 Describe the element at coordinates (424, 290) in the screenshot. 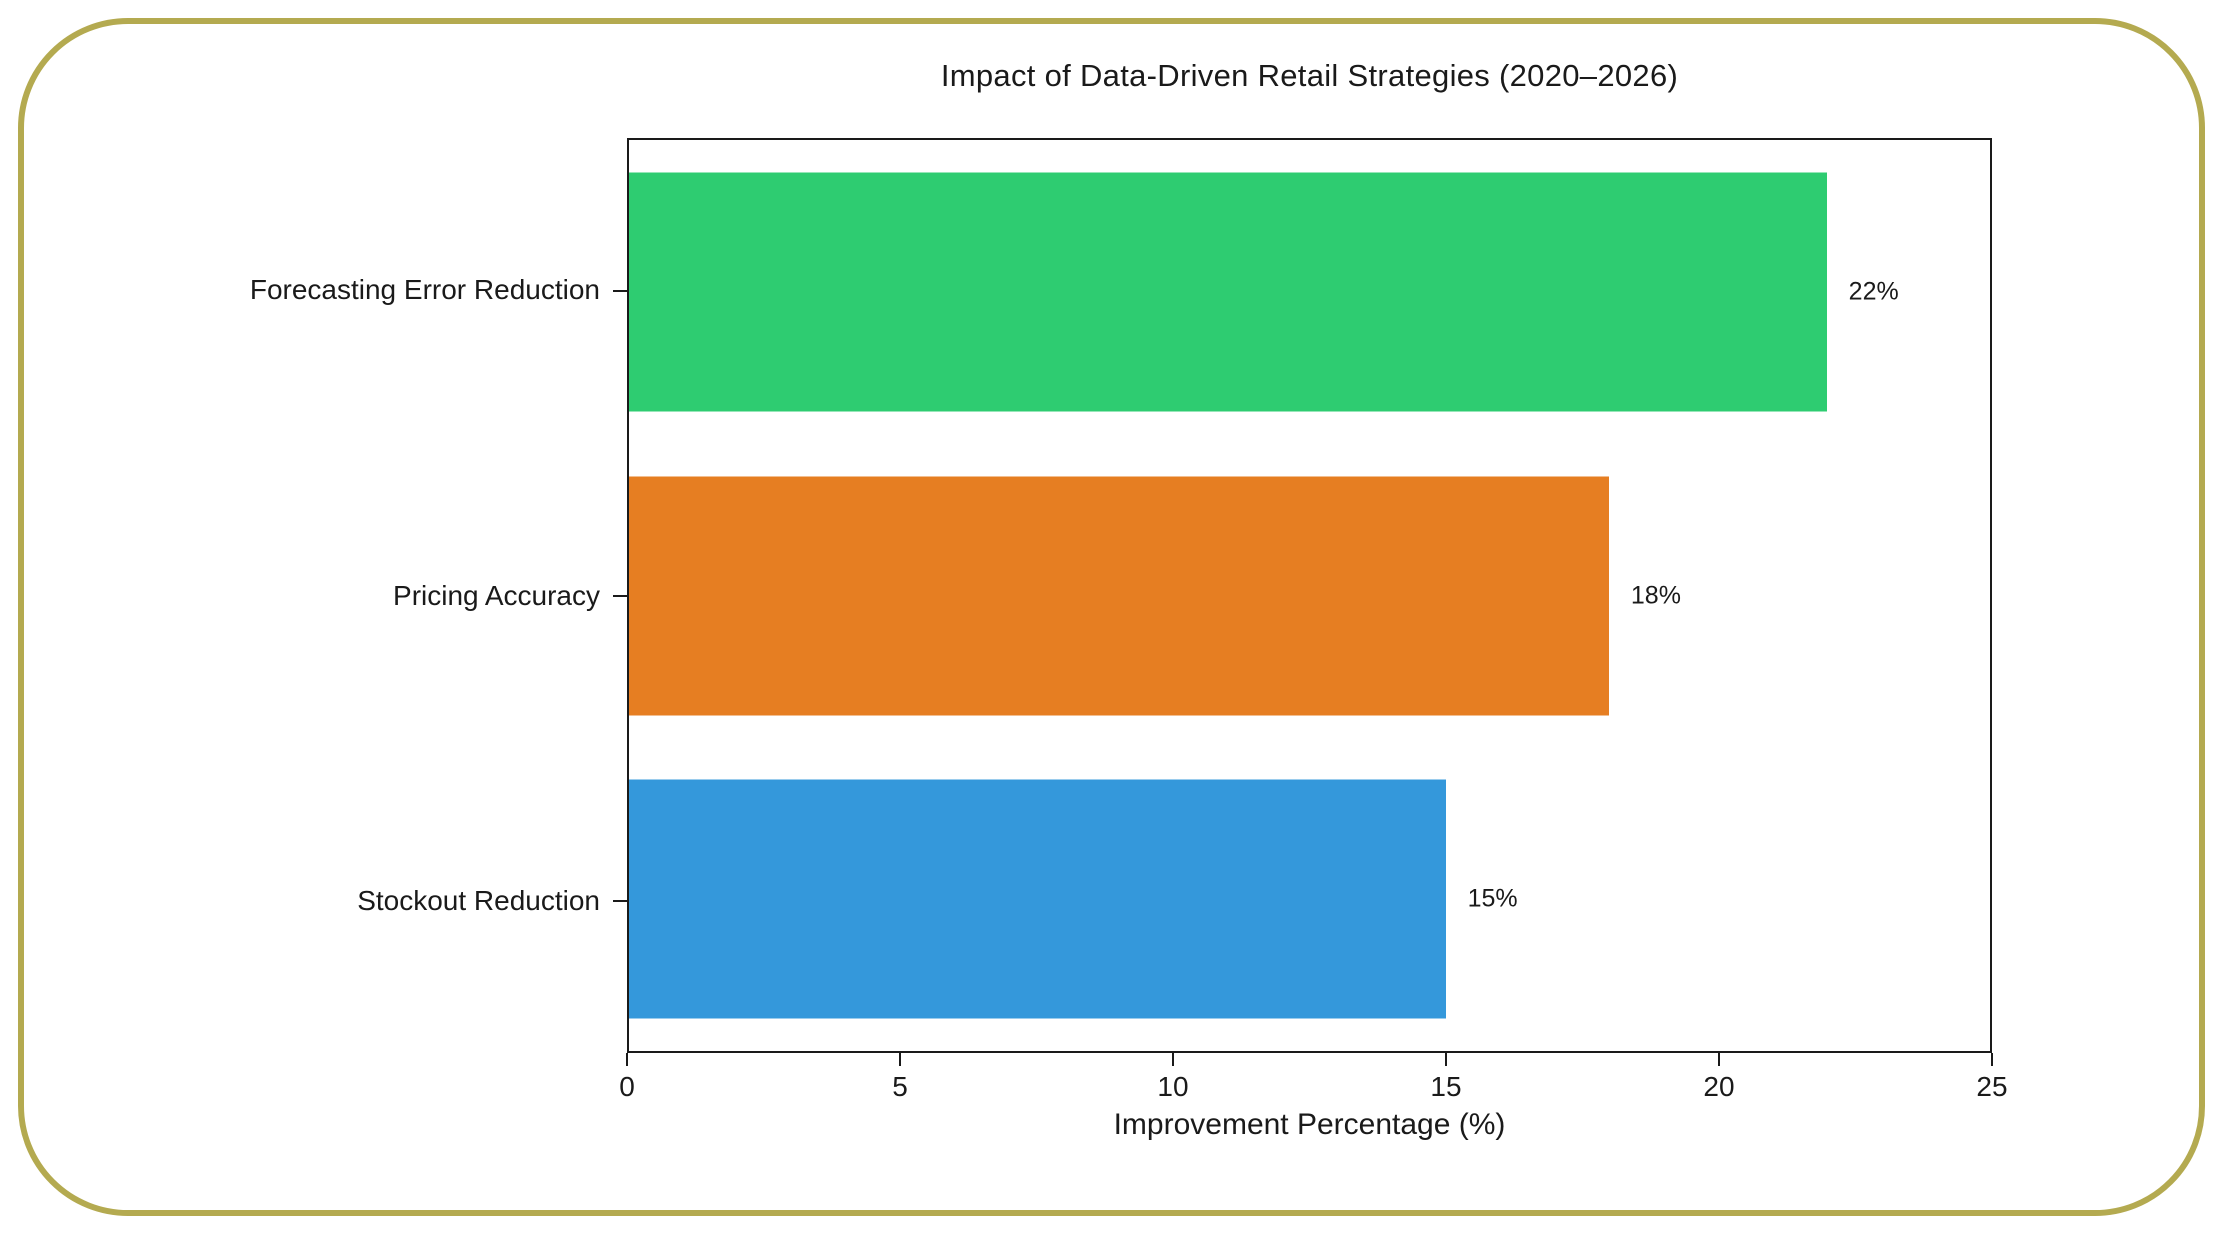

I see `category-label-forecasting-error-reduction: Forecasting Error Reduction` at that location.